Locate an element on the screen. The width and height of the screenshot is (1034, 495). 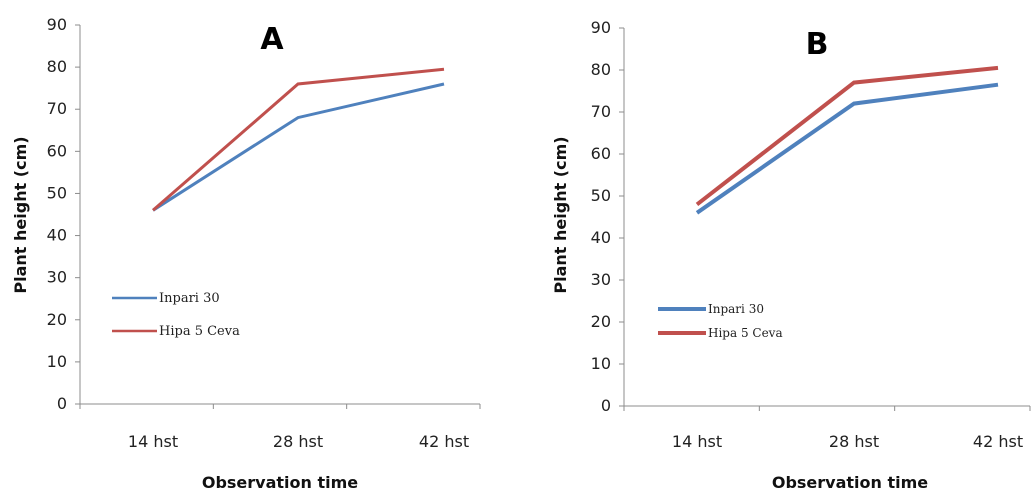
panel-label: B is located at coordinates (817, 44).